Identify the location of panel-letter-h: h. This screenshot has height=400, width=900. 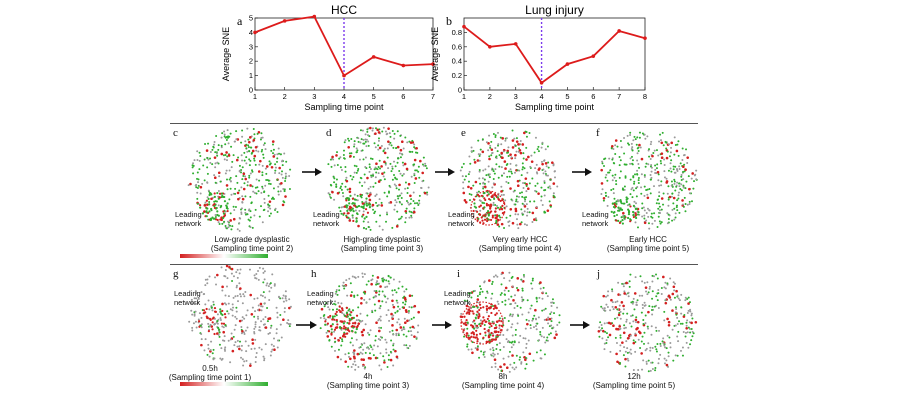
(314, 274).